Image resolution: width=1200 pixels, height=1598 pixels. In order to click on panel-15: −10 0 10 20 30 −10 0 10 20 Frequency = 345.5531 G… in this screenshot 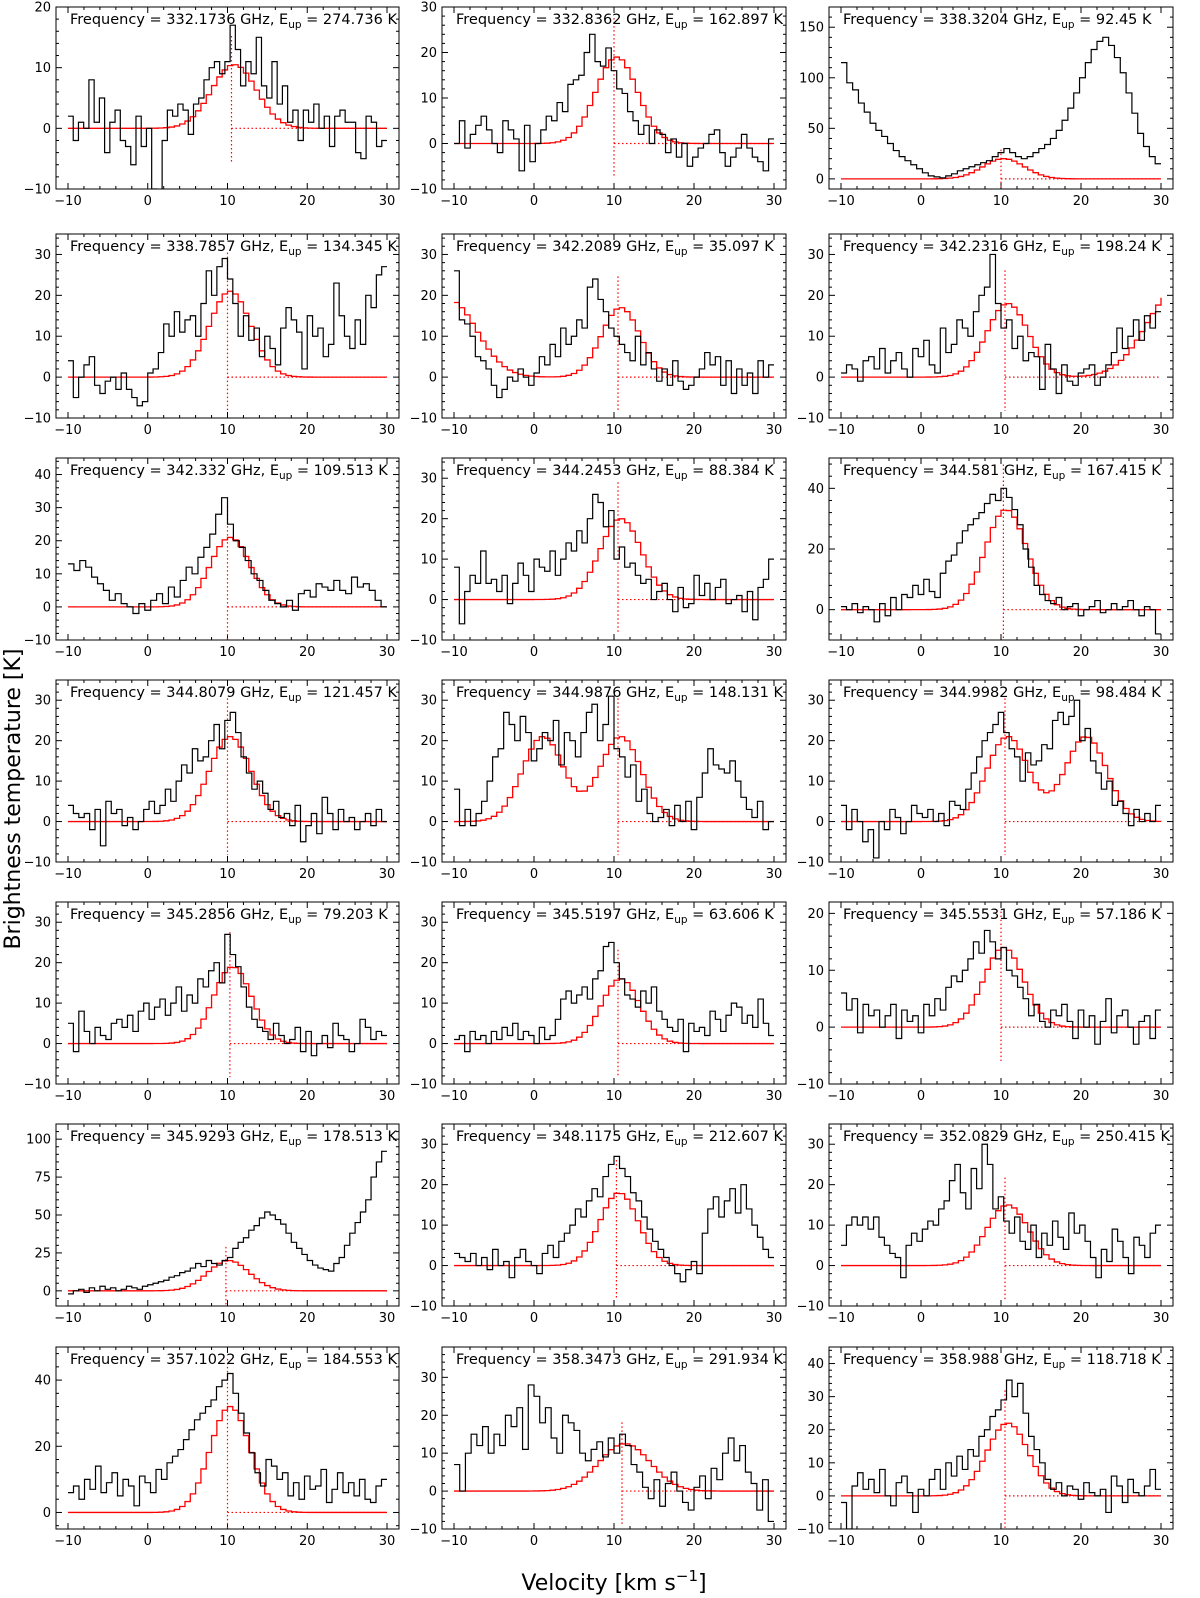, I will do `click(985, 1002)`.